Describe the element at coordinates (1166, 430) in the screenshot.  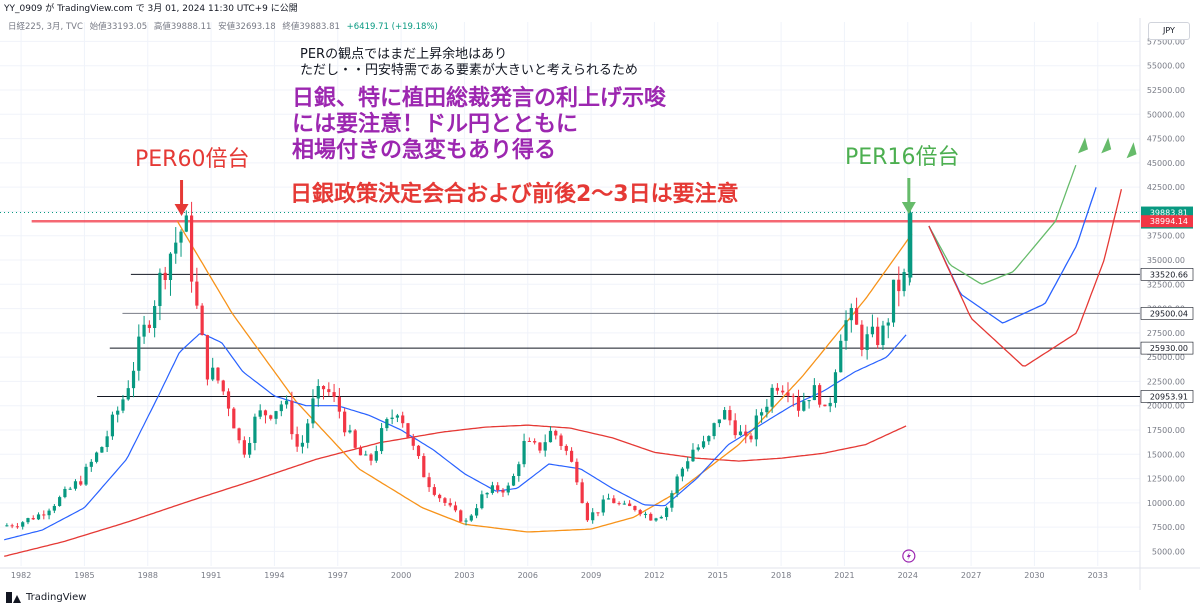
I see `y-tick-label: 17500.00` at that location.